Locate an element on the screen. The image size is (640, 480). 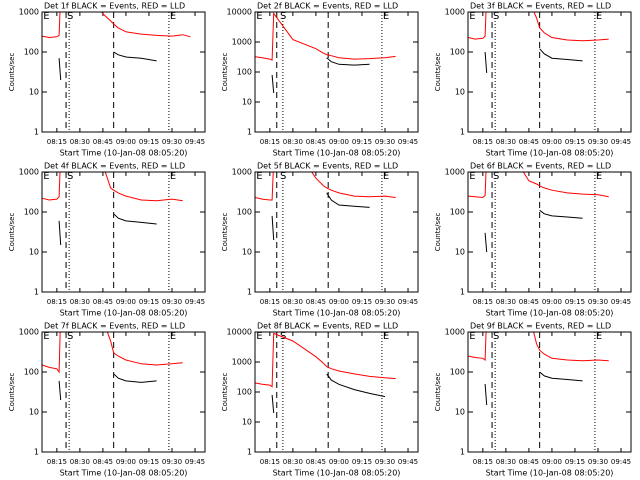
chart-title: Det 9f BLACK = Events, RED = LLD is located at coordinates (540, 326).